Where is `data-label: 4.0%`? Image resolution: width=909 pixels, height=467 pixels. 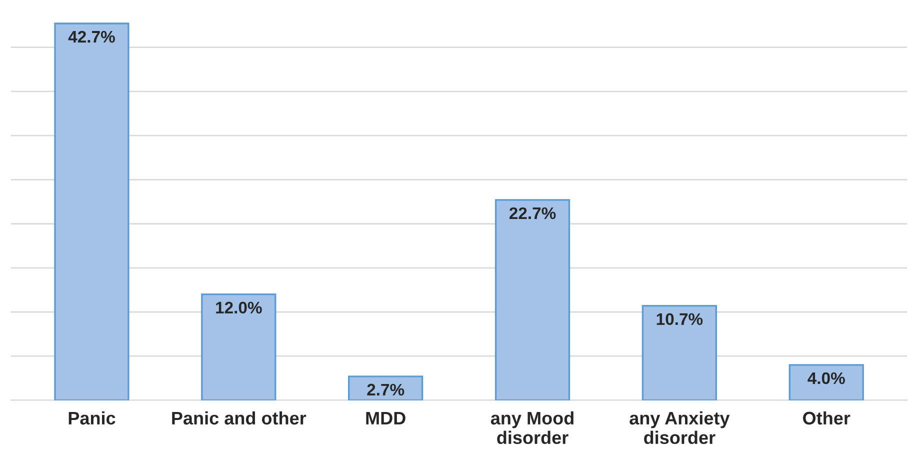 data-label: 4.0% is located at coordinates (826, 378).